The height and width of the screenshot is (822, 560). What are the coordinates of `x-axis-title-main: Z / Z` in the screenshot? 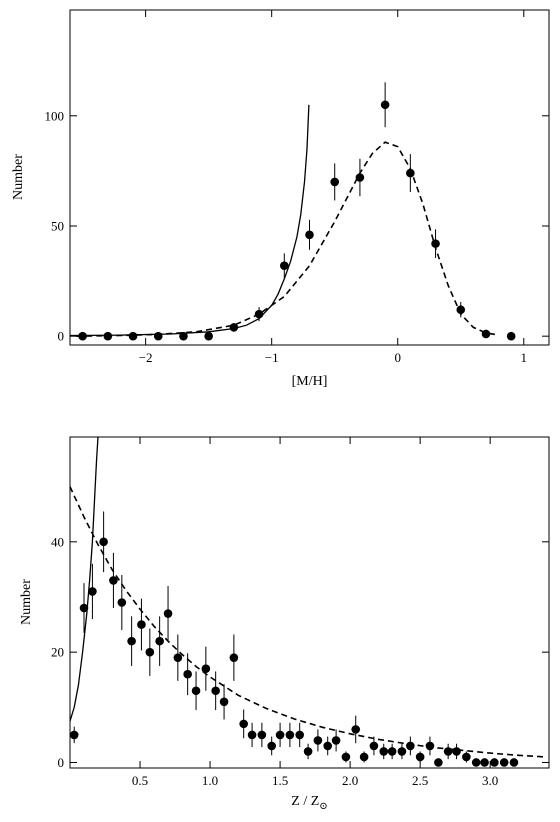 It's located at (305, 801).